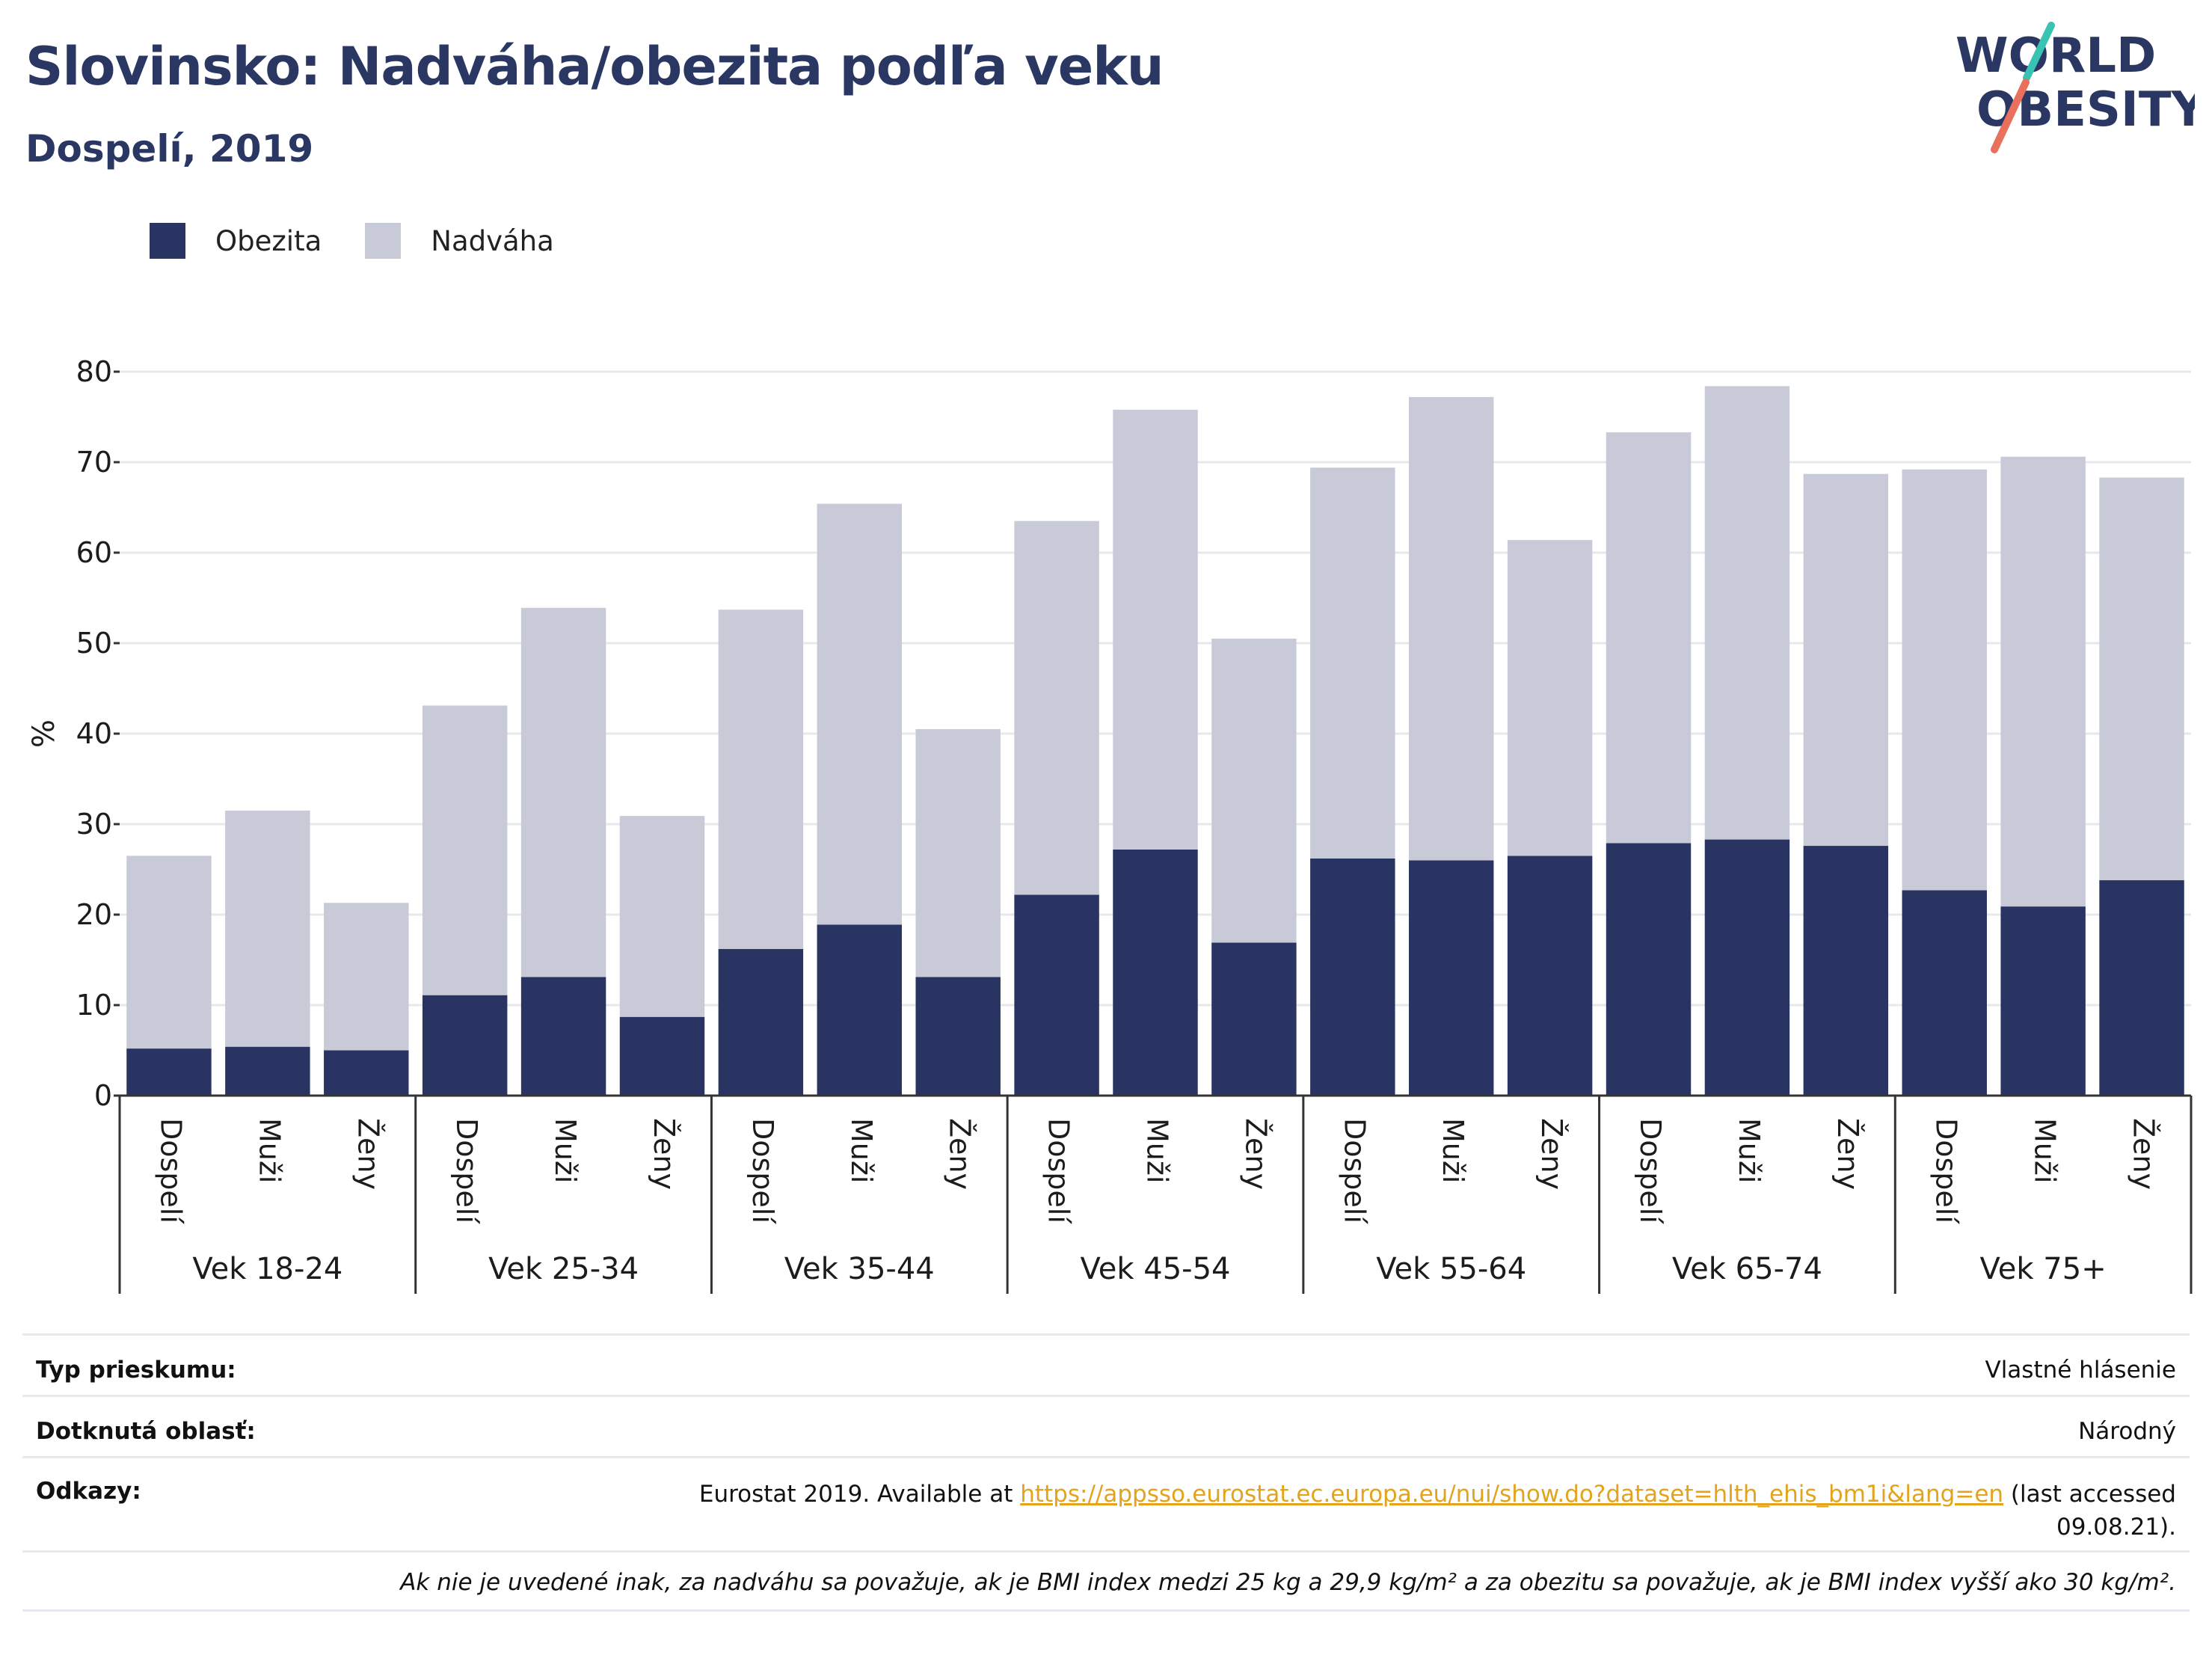 Image resolution: width=2212 pixels, height=1655 pixels. What do you see at coordinates (94, 552) in the screenshot?
I see `y-tick-label: 60` at bounding box center [94, 552].